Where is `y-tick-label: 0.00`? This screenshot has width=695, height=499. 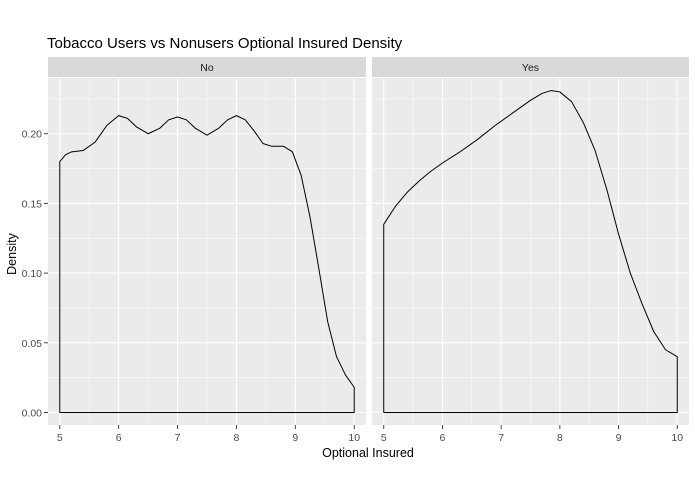
y-tick-label: 0.00 is located at coordinates (32, 413).